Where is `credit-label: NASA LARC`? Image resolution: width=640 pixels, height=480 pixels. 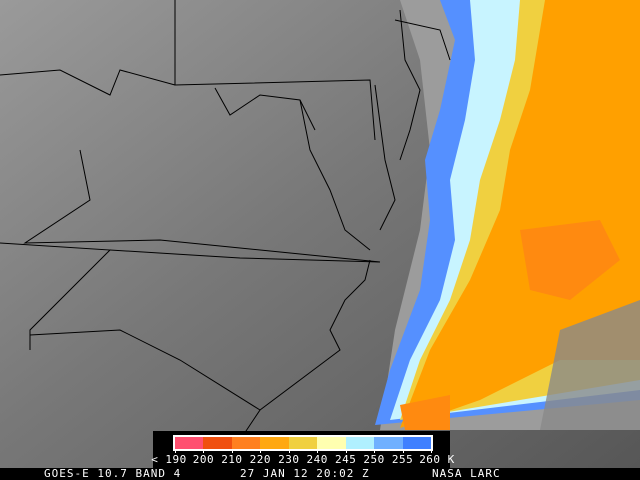 credit-label: NASA LARC is located at coordinates (466, 473).